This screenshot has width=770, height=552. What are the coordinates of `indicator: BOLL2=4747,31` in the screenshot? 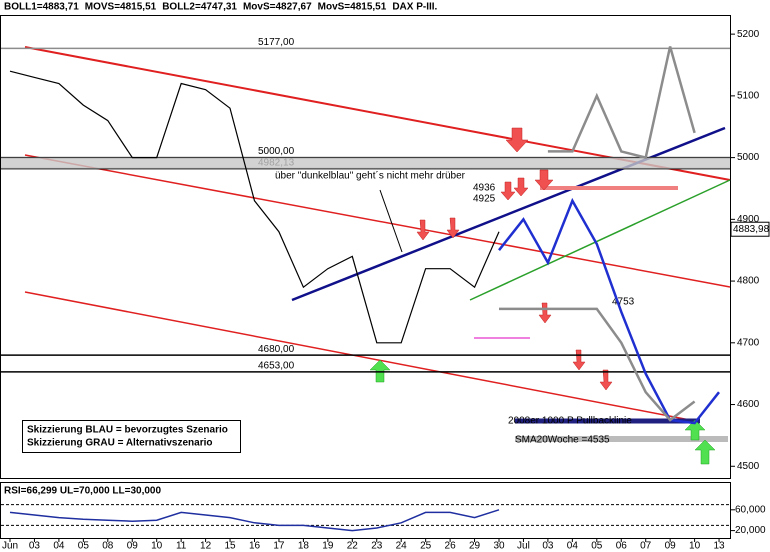 It's located at (199, 7).